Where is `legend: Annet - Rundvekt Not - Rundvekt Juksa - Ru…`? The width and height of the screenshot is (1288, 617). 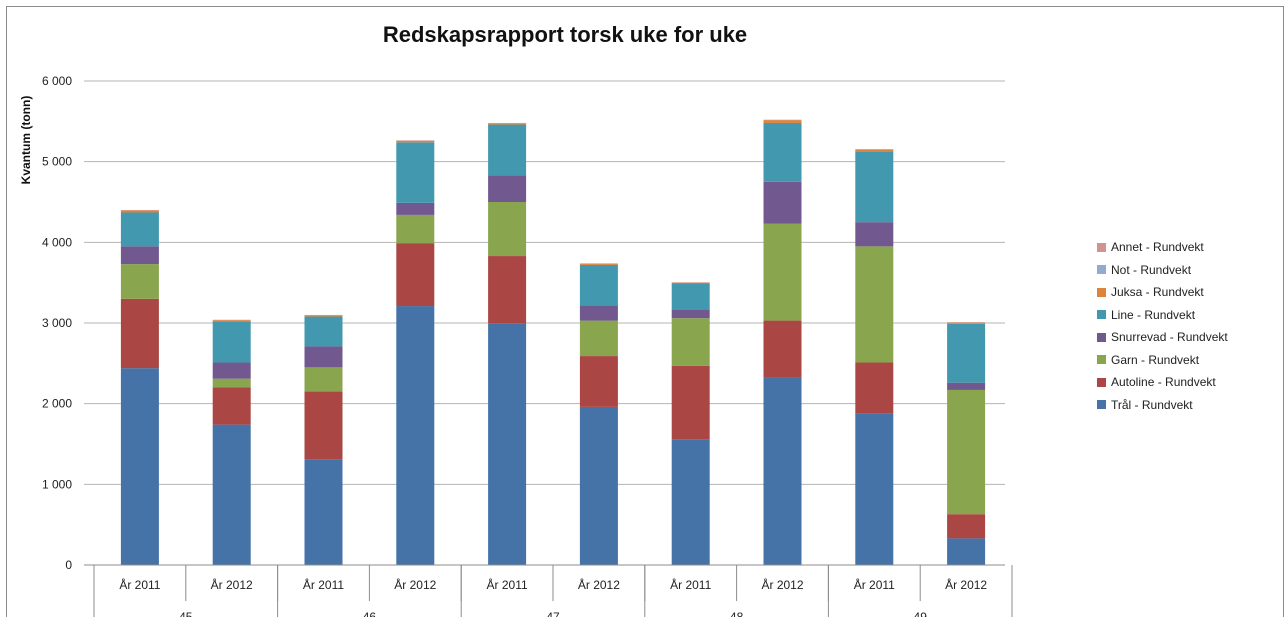
legend: Annet - Rundvekt Not - Rundvekt Juksa - Ru… is located at coordinates (1162, 326).